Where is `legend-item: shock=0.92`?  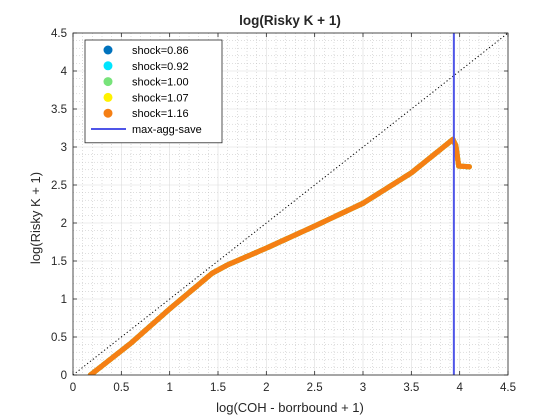
legend-item: shock=0.92 is located at coordinates (146, 67).